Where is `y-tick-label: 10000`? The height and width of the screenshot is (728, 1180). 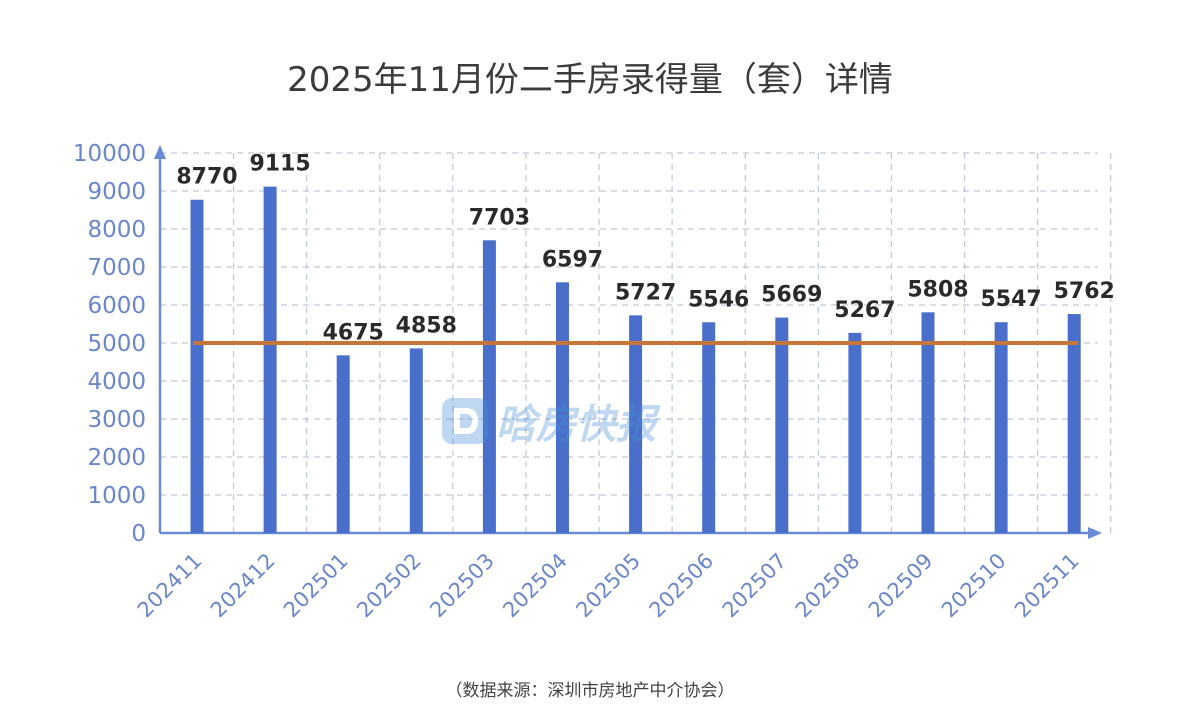 y-tick-label: 10000 is located at coordinates (109, 154).